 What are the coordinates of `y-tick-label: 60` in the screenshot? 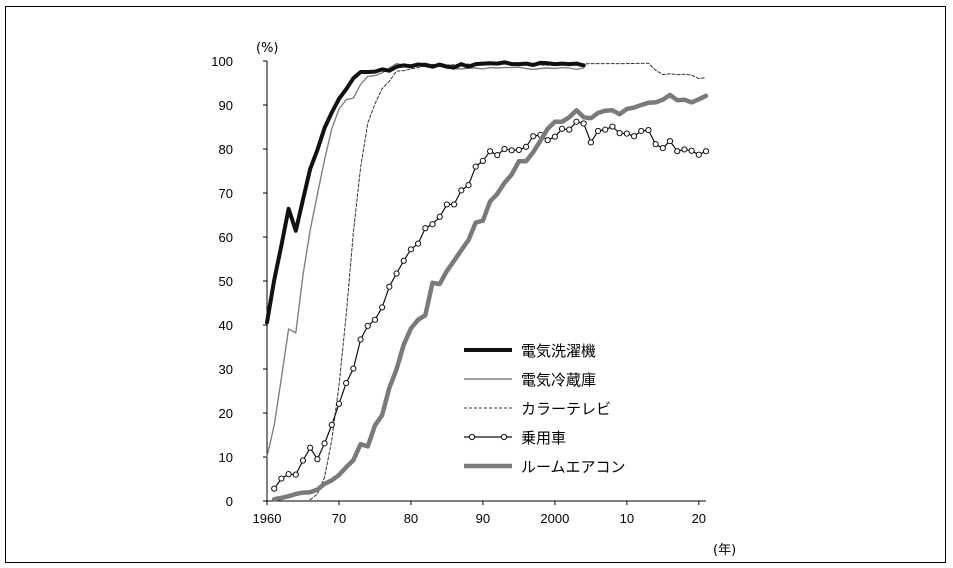 It's located at (226, 237).